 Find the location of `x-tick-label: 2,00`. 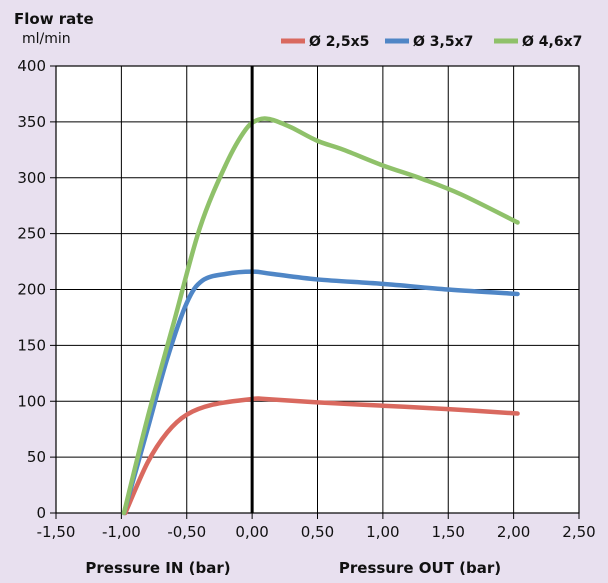

x-tick-label: 2,00 is located at coordinates (513, 532).